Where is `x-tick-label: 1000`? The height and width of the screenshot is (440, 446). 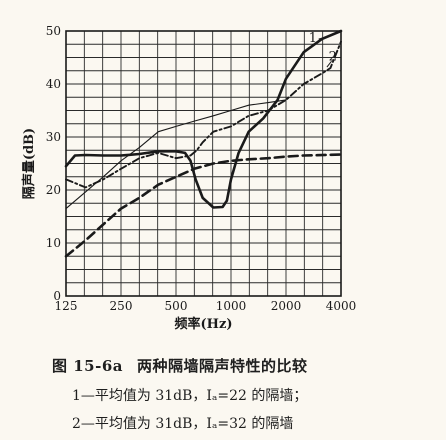 x-tick-label: 1000 is located at coordinates (231, 306).